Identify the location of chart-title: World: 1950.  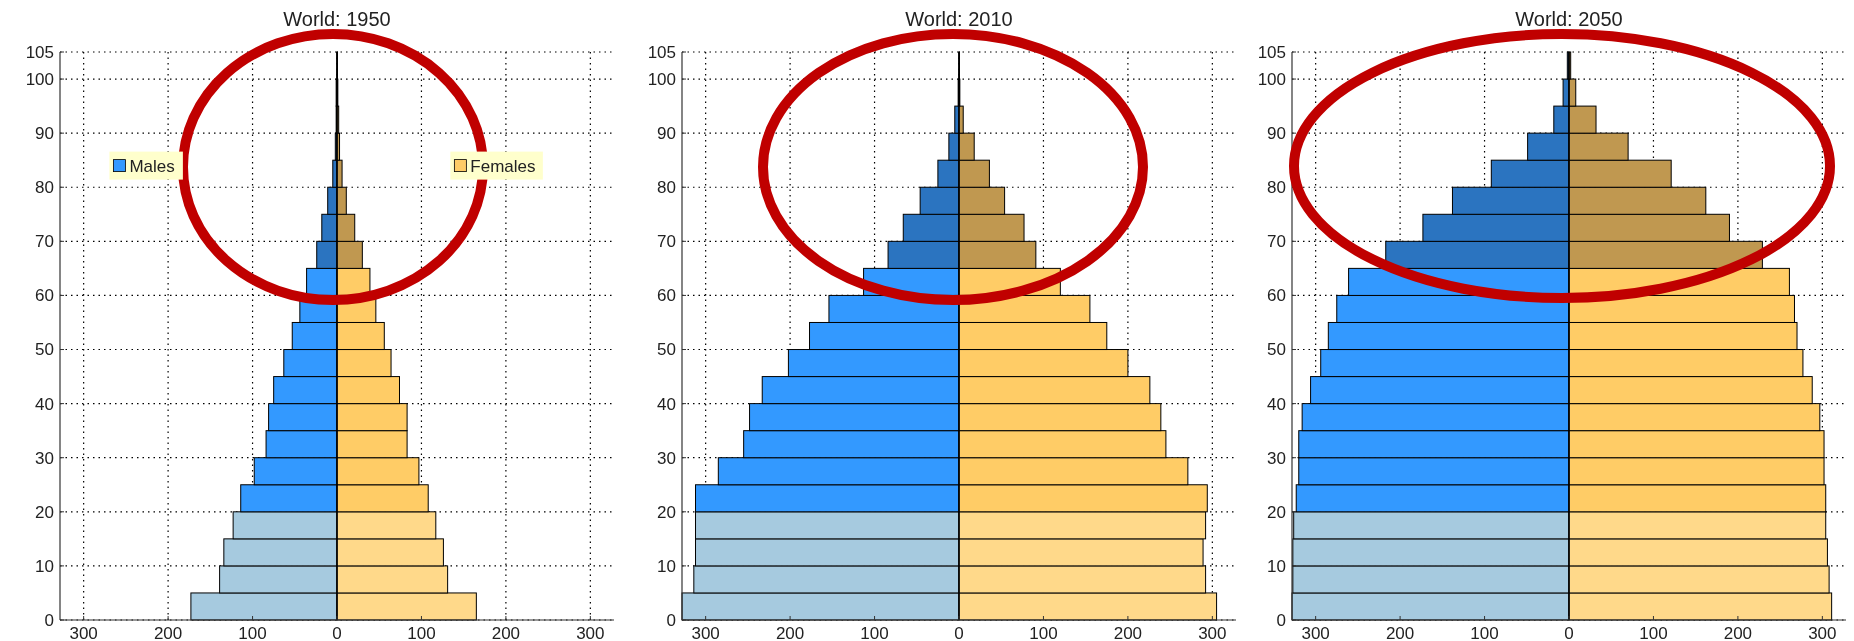
(337, 19).